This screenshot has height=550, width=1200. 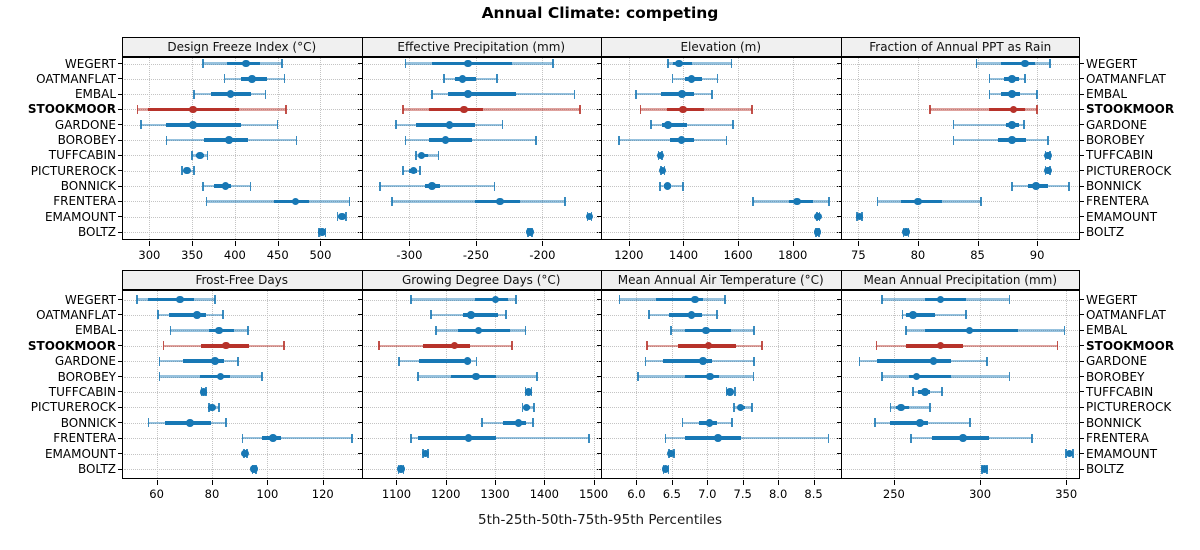 I want to click on tick-label: 80, so click(x=212, y=494).